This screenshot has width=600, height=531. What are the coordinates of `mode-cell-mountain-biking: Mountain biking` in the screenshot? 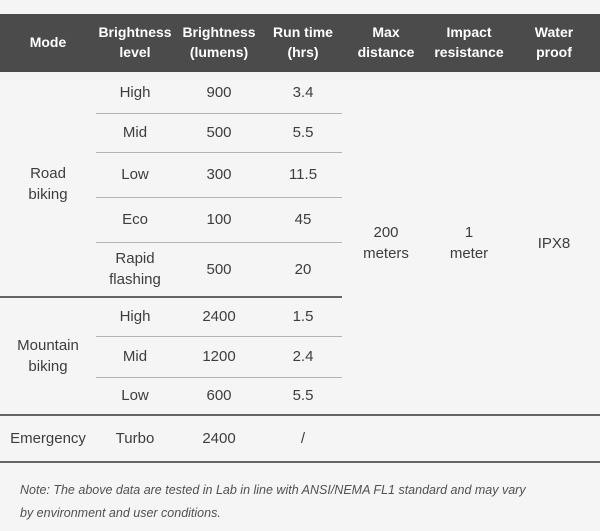 It's located at (48, 356).